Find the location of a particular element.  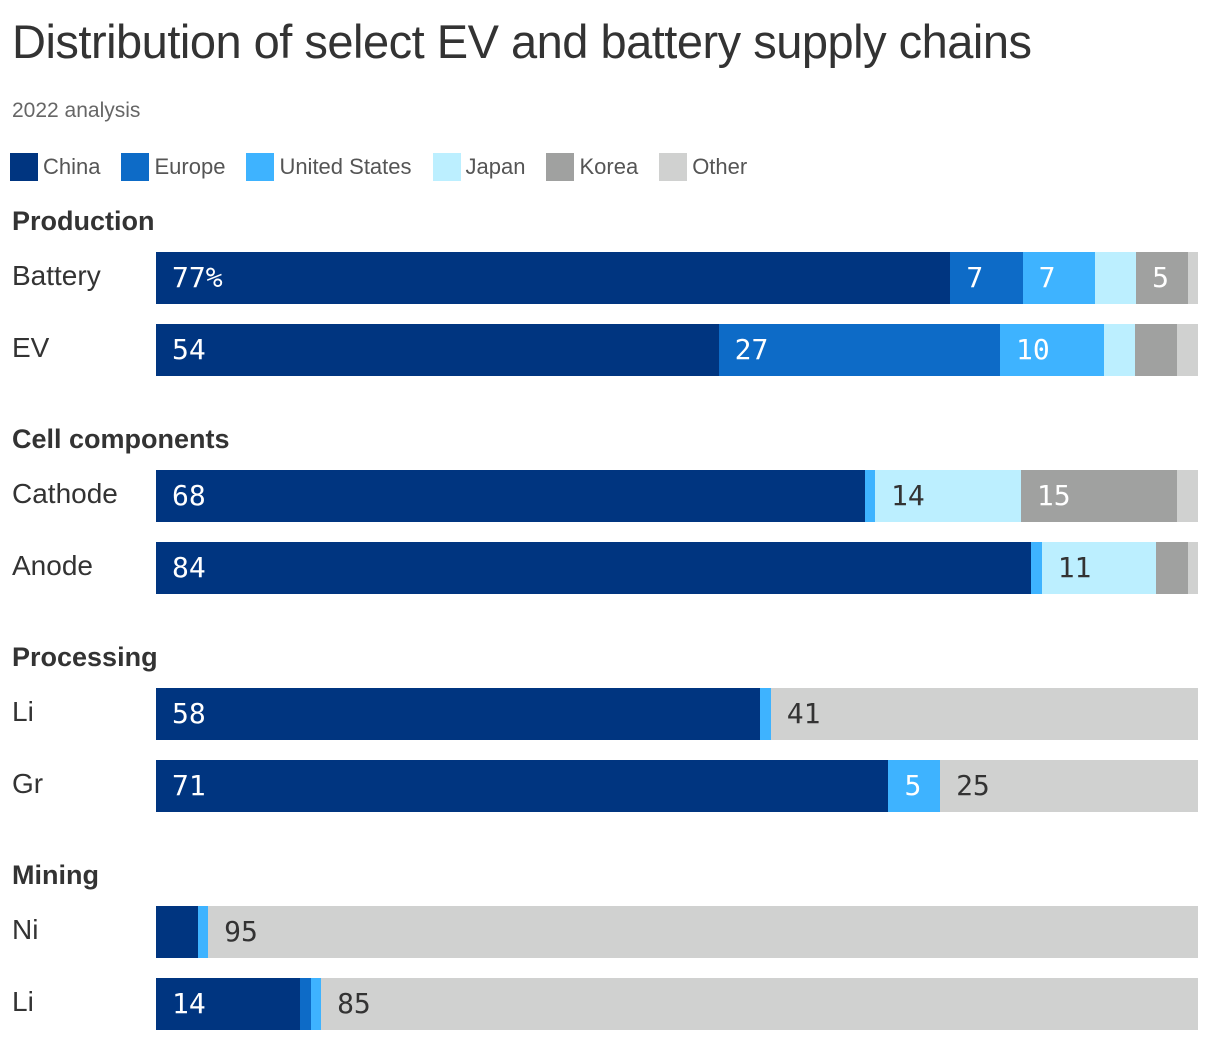

legend-item-korea: Korea is located at coordinates (592, 167).